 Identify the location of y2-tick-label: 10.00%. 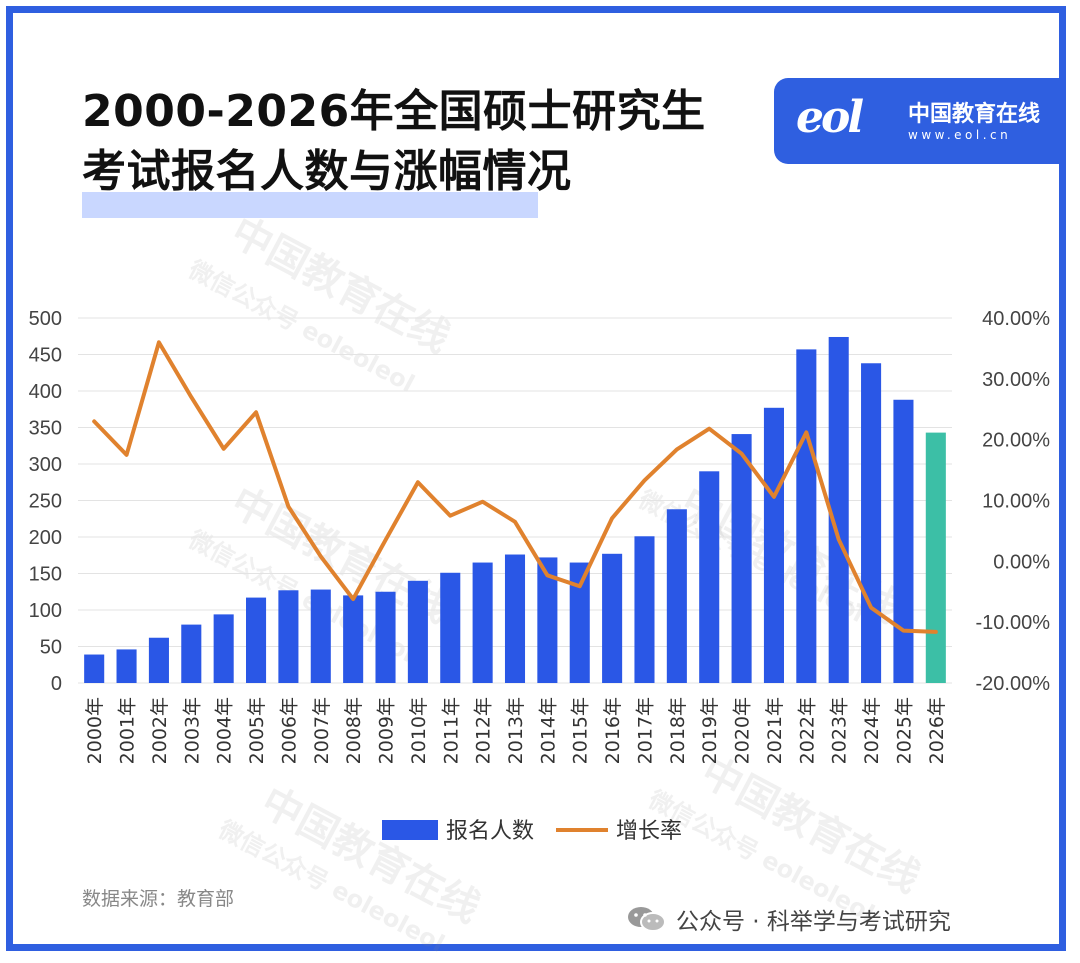
(1016, 502).